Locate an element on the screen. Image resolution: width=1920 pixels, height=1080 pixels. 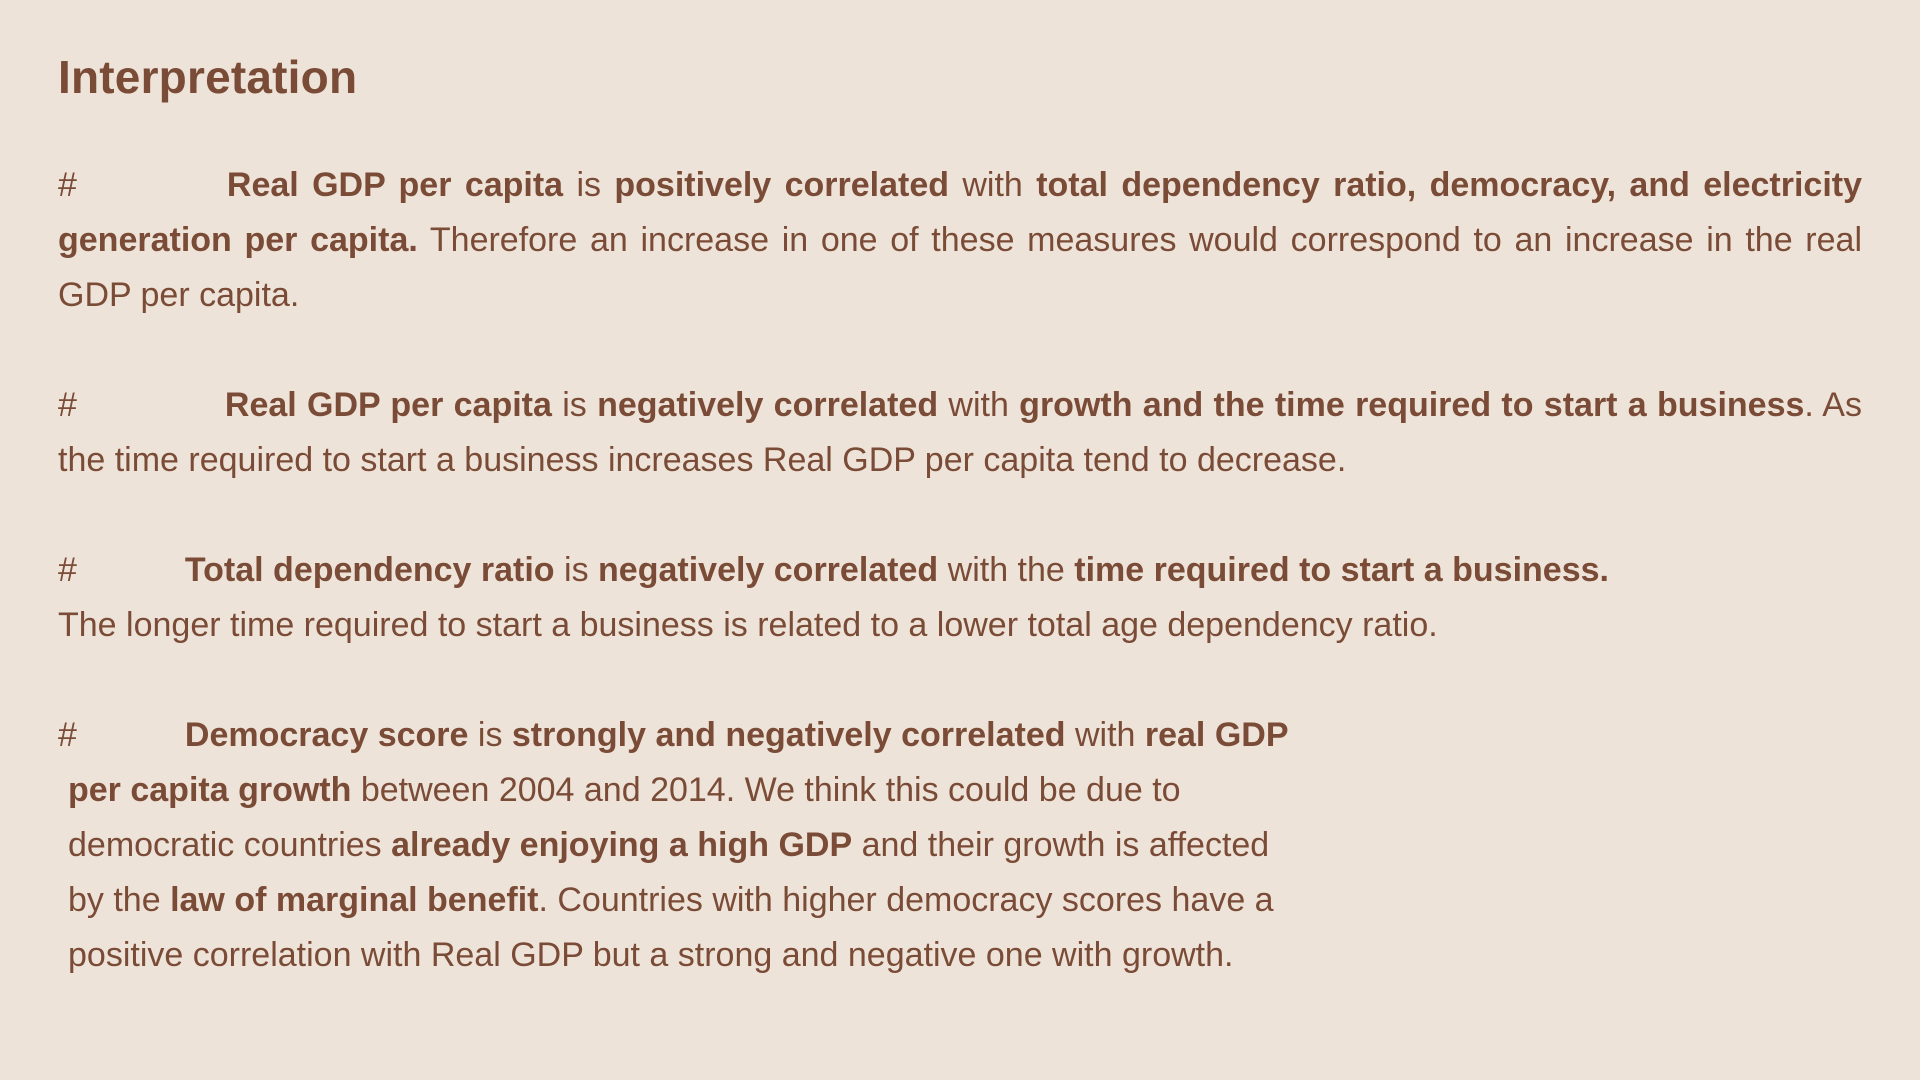
term-strong-negative: strongly and negatively correlated is located at coordinates (788, 735).